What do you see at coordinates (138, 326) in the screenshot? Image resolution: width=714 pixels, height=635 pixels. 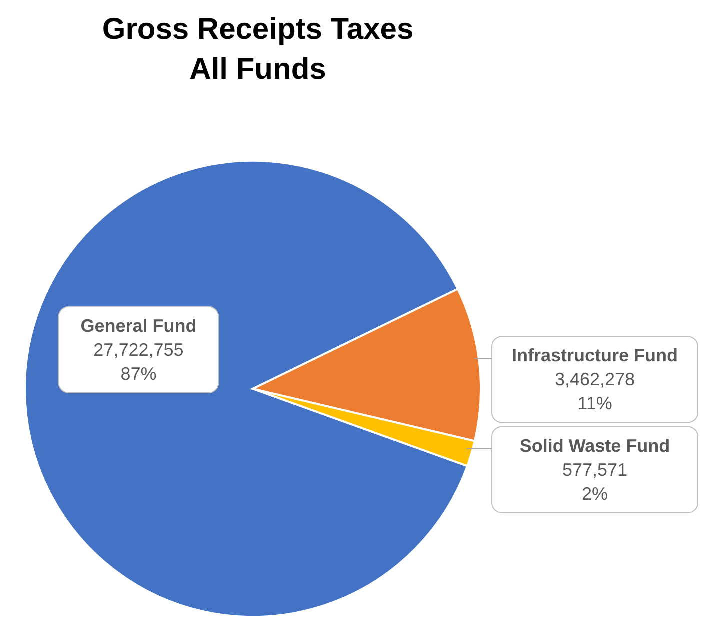 I see `slice-label: General Fund` at bounding box center [138, 326].